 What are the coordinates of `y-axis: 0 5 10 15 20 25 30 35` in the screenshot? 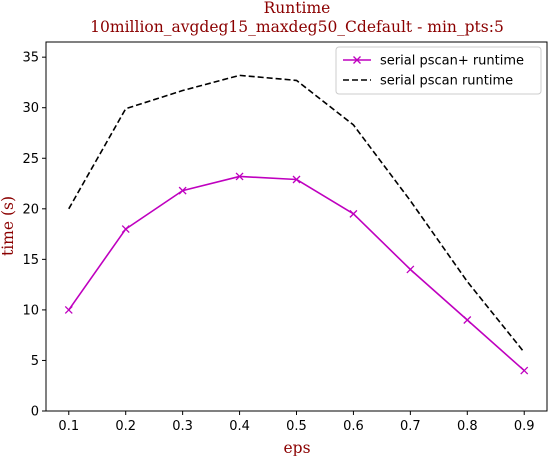 It's located at (34, 235).